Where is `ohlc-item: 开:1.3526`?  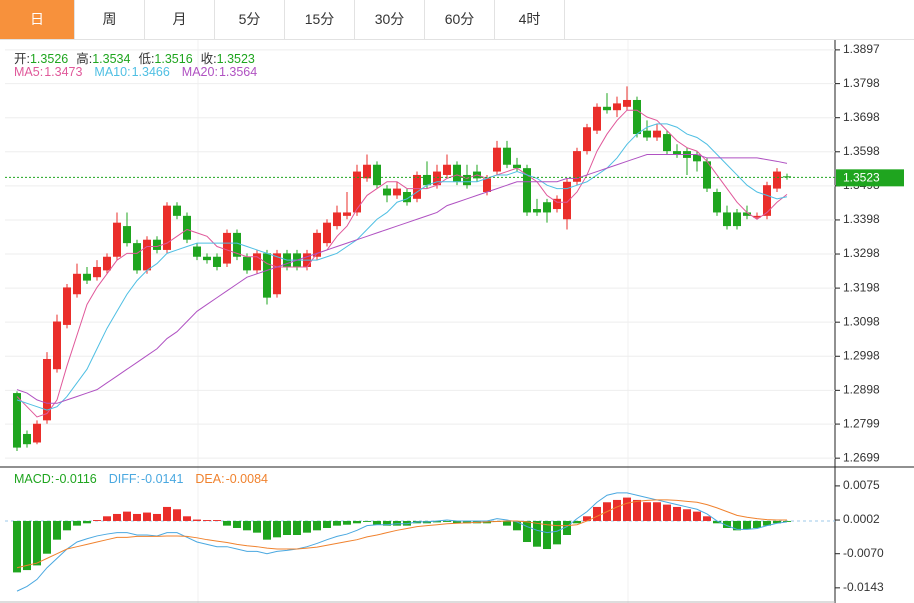
ohlc-item: 开:1.3526 is located at coordinates (41, 57).